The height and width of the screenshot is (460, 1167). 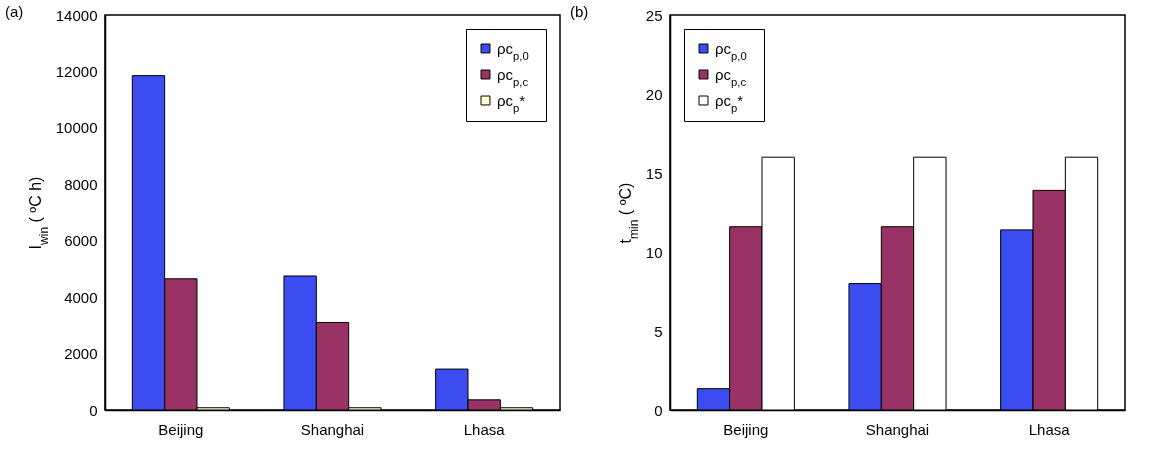 What do you see at coordinates (81, 184) in the screenshot?
I see `y-tick-label: 8000` at bounding box center [81, 184].